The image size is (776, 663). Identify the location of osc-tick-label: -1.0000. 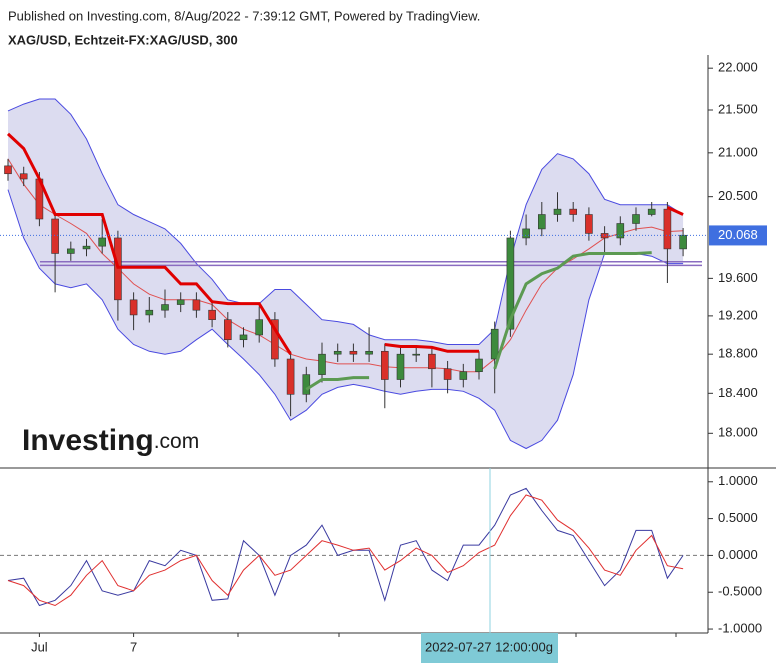
(740, 627).